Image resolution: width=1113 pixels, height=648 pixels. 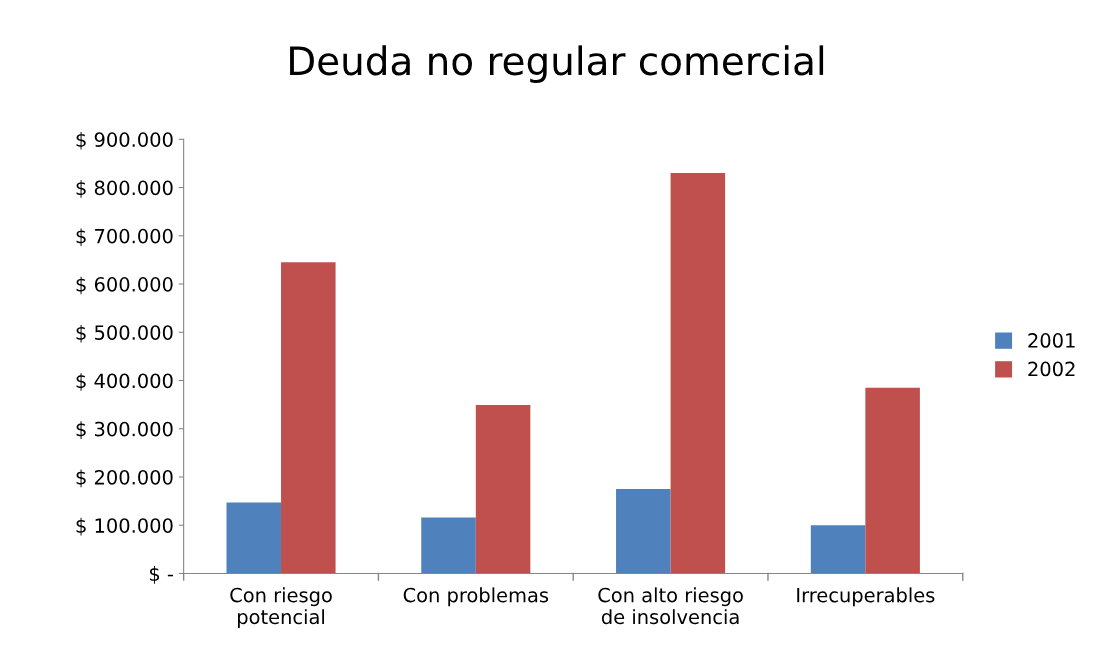 I want to click on y-tick-label: $ 400.000, so click(x=124, y=382).